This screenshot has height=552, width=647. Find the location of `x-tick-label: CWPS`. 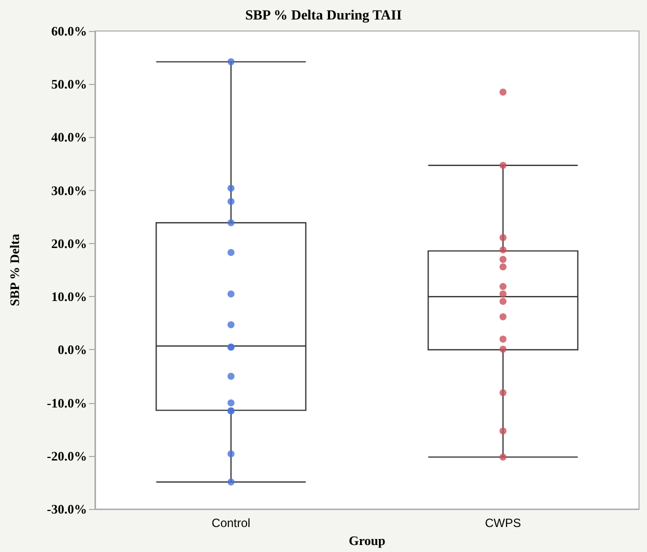

x-tick-label: CWPS is located at coordinates (503, 523).